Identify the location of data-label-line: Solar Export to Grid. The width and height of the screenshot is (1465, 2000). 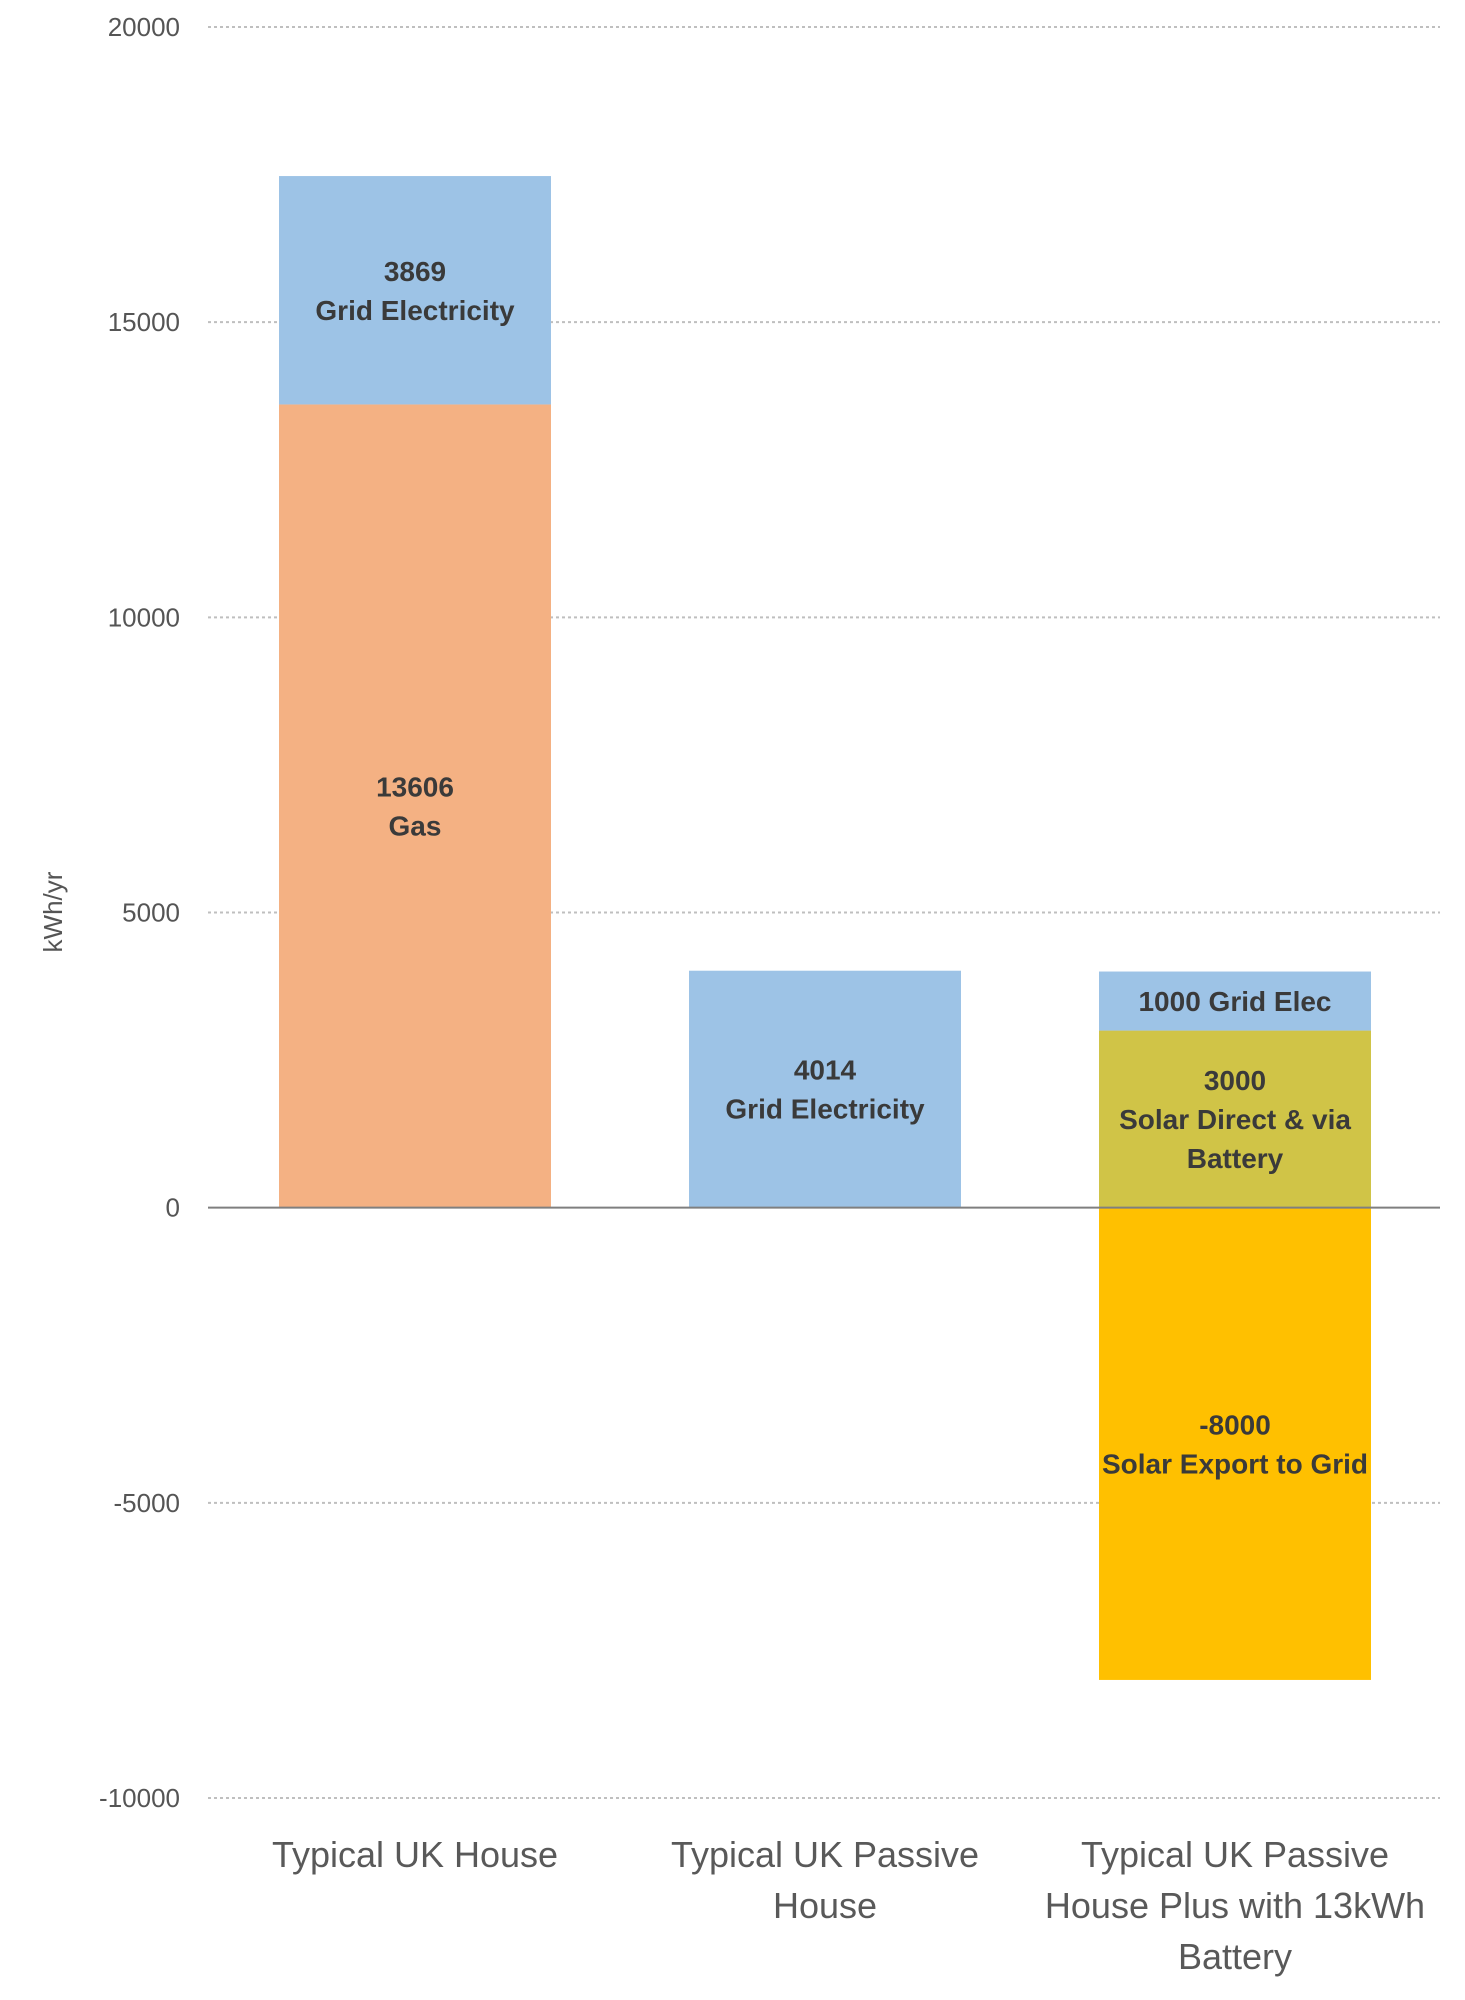
(1235, 1463).